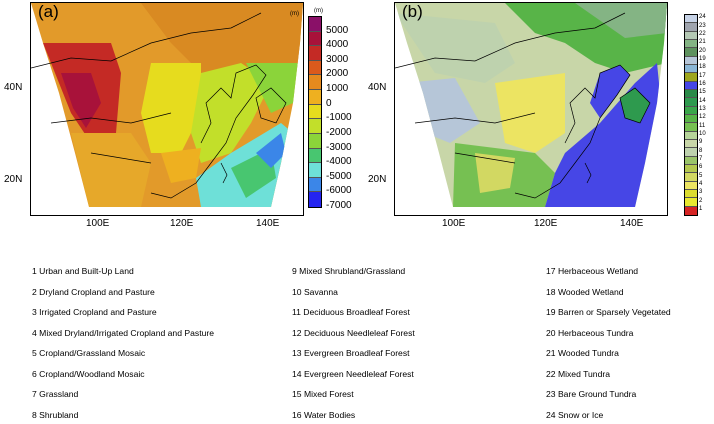 This screenshot has height=424, width=714. Describe the element at coordinates (702, 33) in the screenshot. I see `colorbar-tick-label: 22` at that location.